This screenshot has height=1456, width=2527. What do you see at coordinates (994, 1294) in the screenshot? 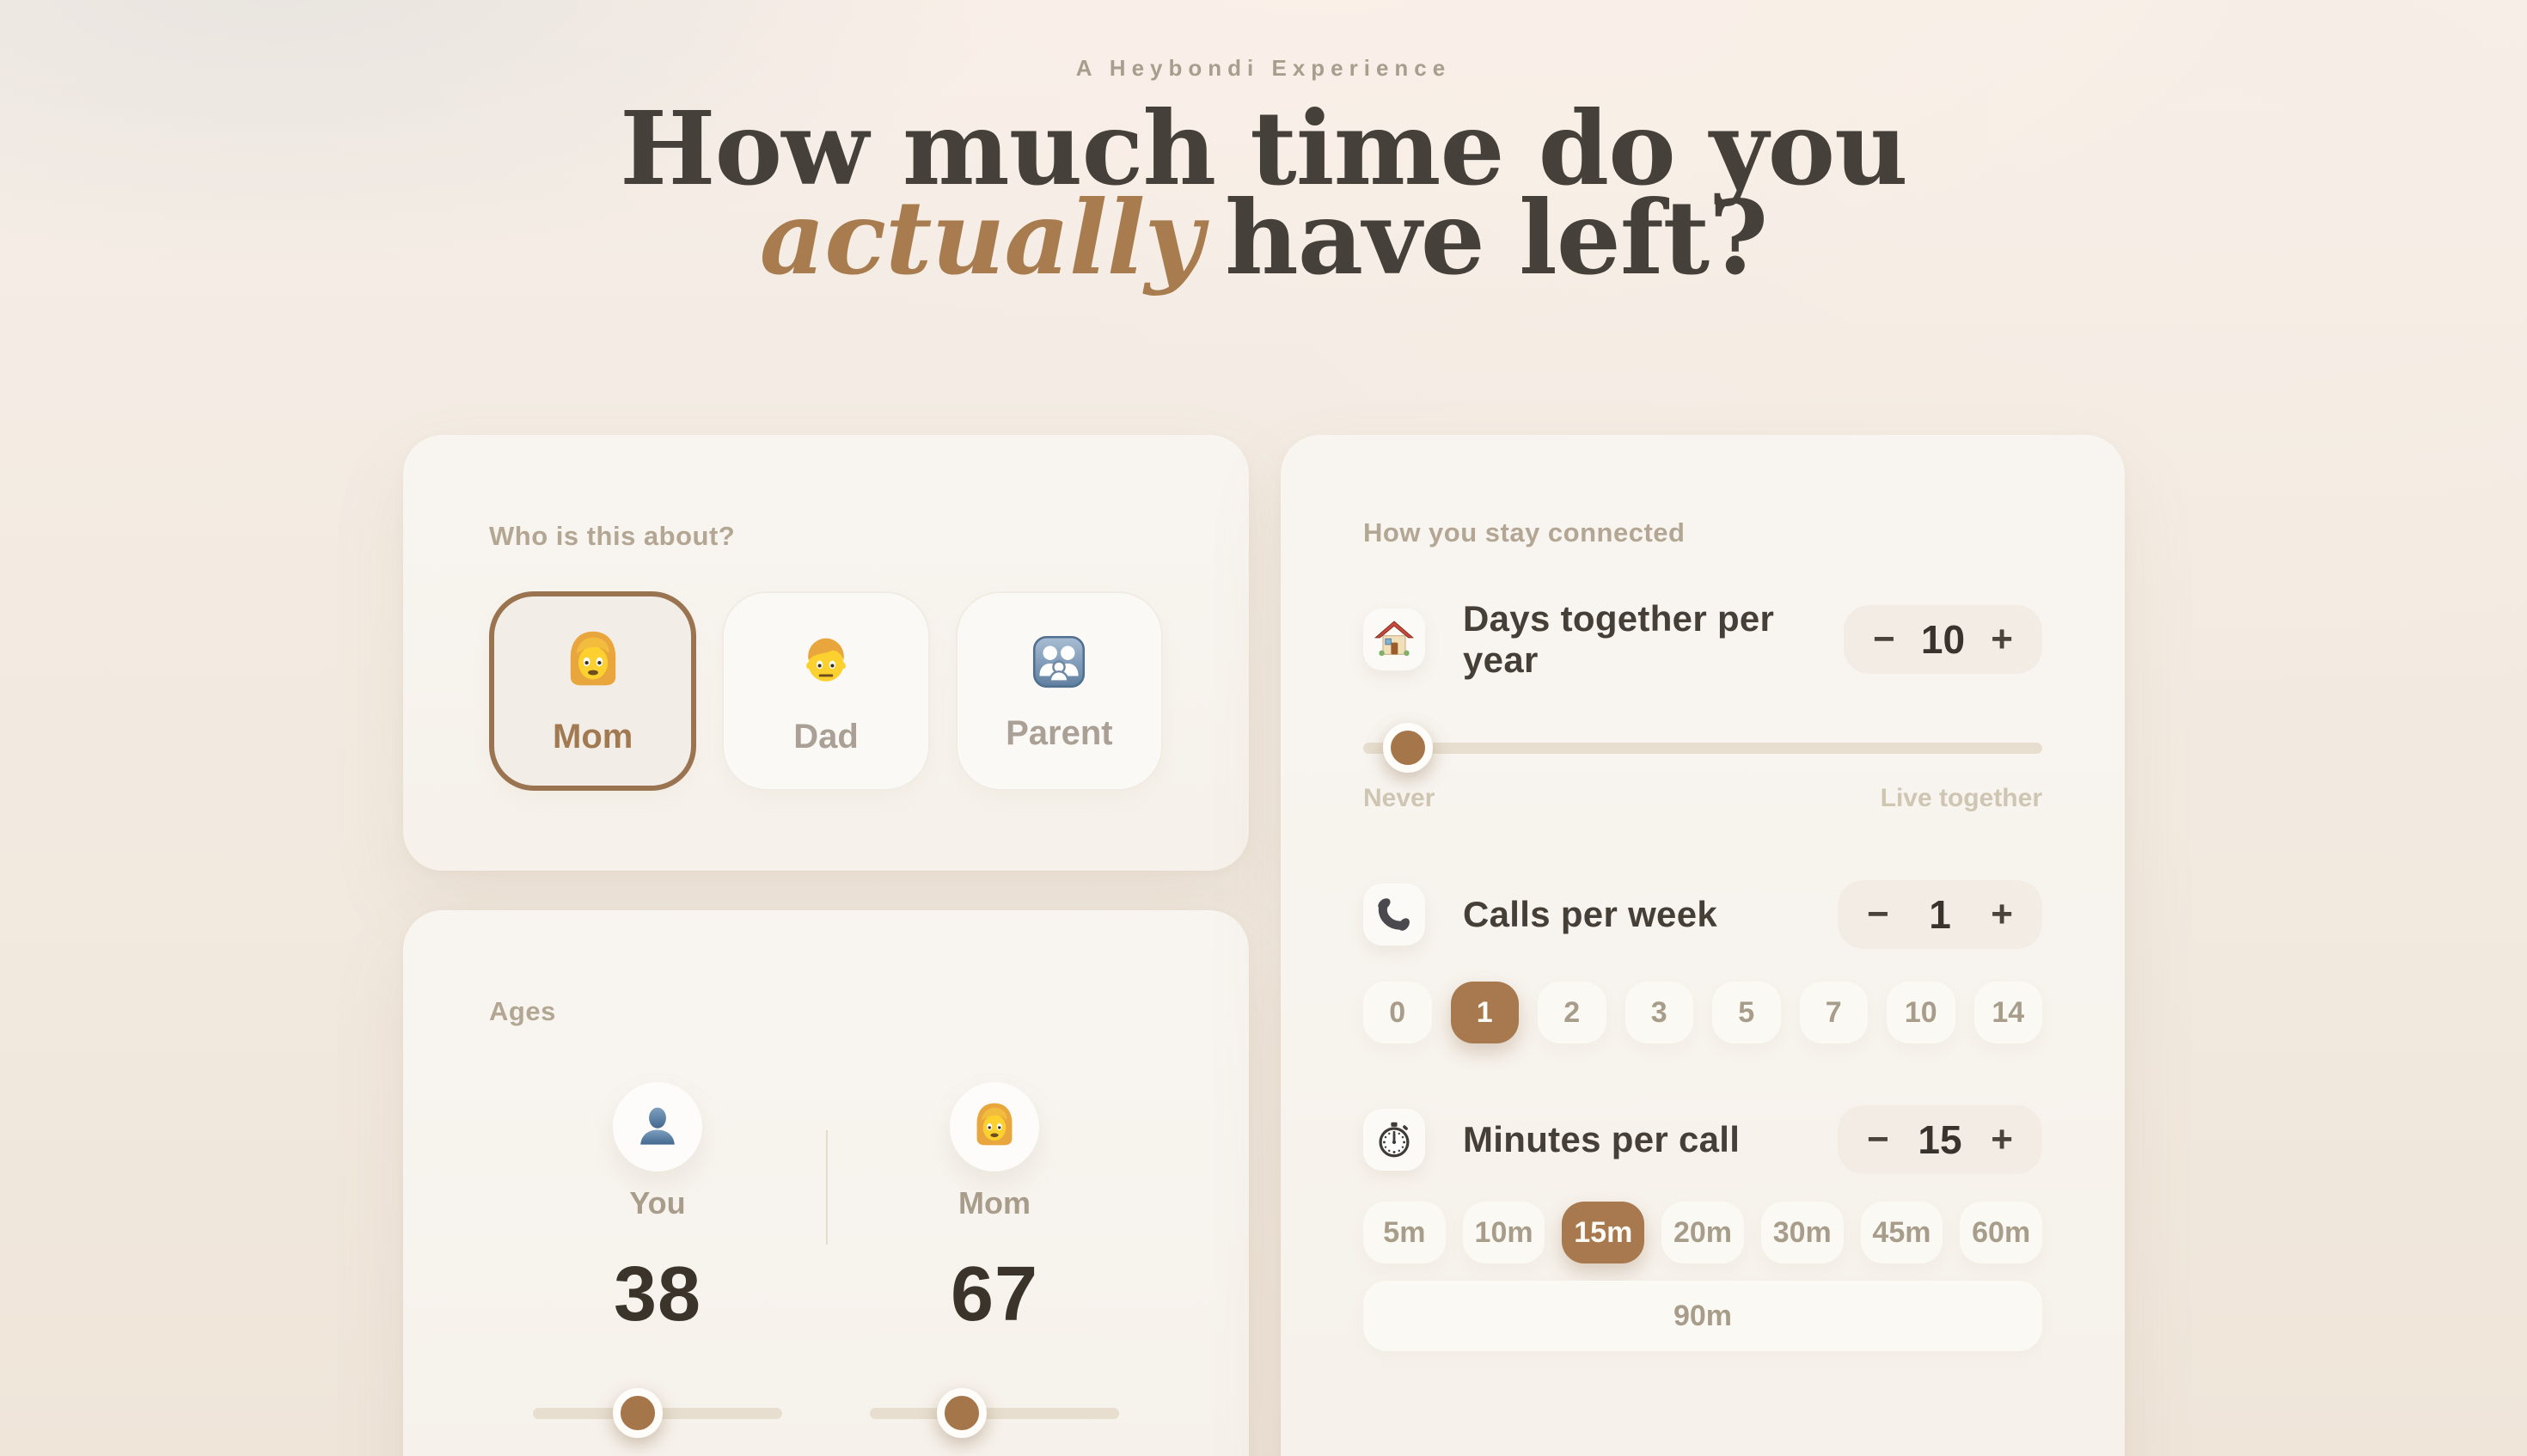
I see `age-value: 67` at bounding box center [994, 1294].